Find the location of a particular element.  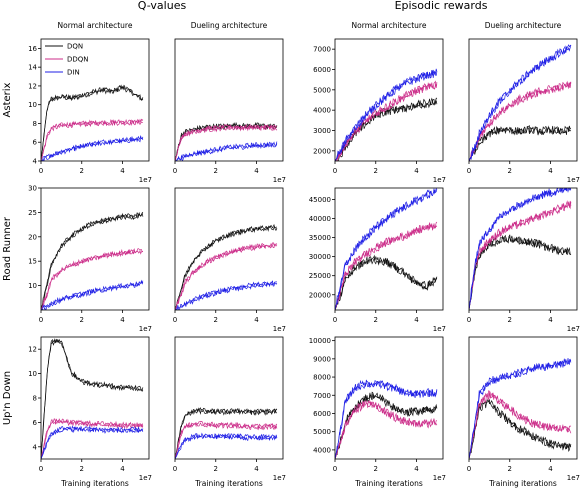

y-tick-label: 6000 is located at coordinates (322, 70).